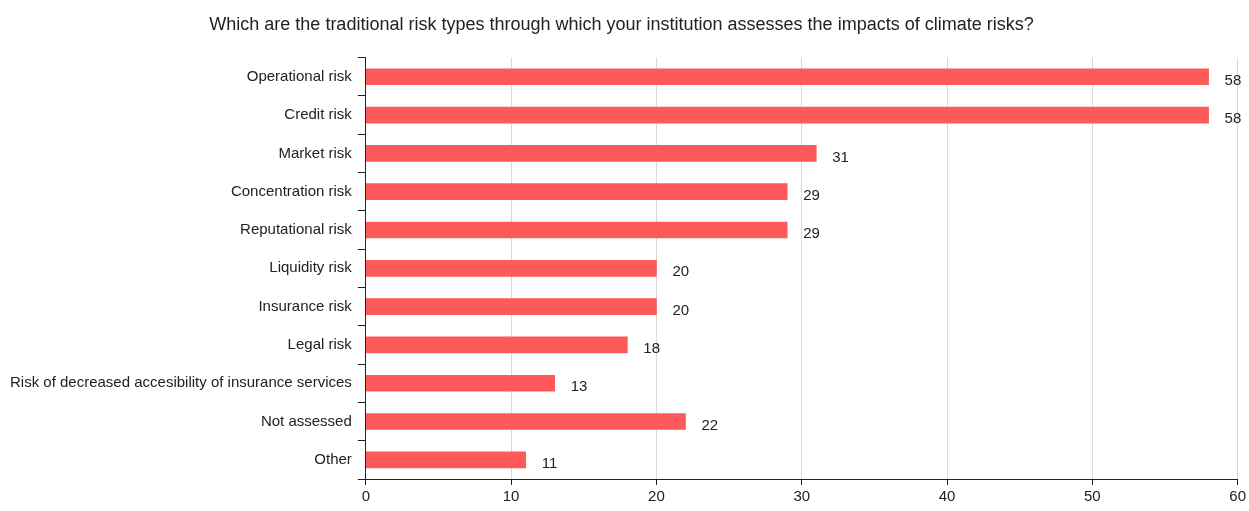 This screenshot has width=1249, height=511. I want to click on y-tick-label: Not assessed, so click(306, 420).